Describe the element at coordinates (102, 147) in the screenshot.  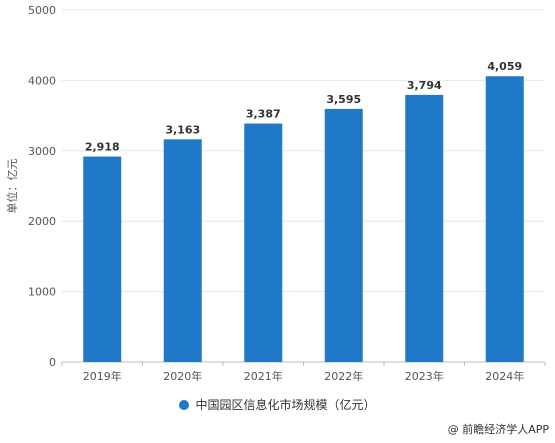
I see `data-label: 2,918` at that location.